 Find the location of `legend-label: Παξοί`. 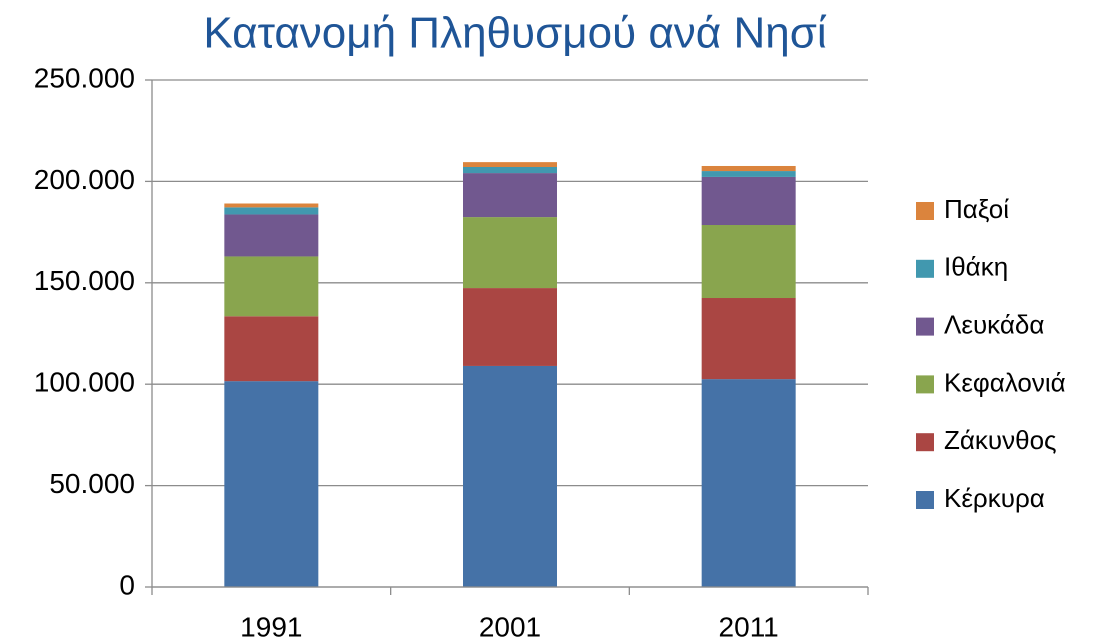

legend-label: Παξοί is located at coordinates (976, 209).